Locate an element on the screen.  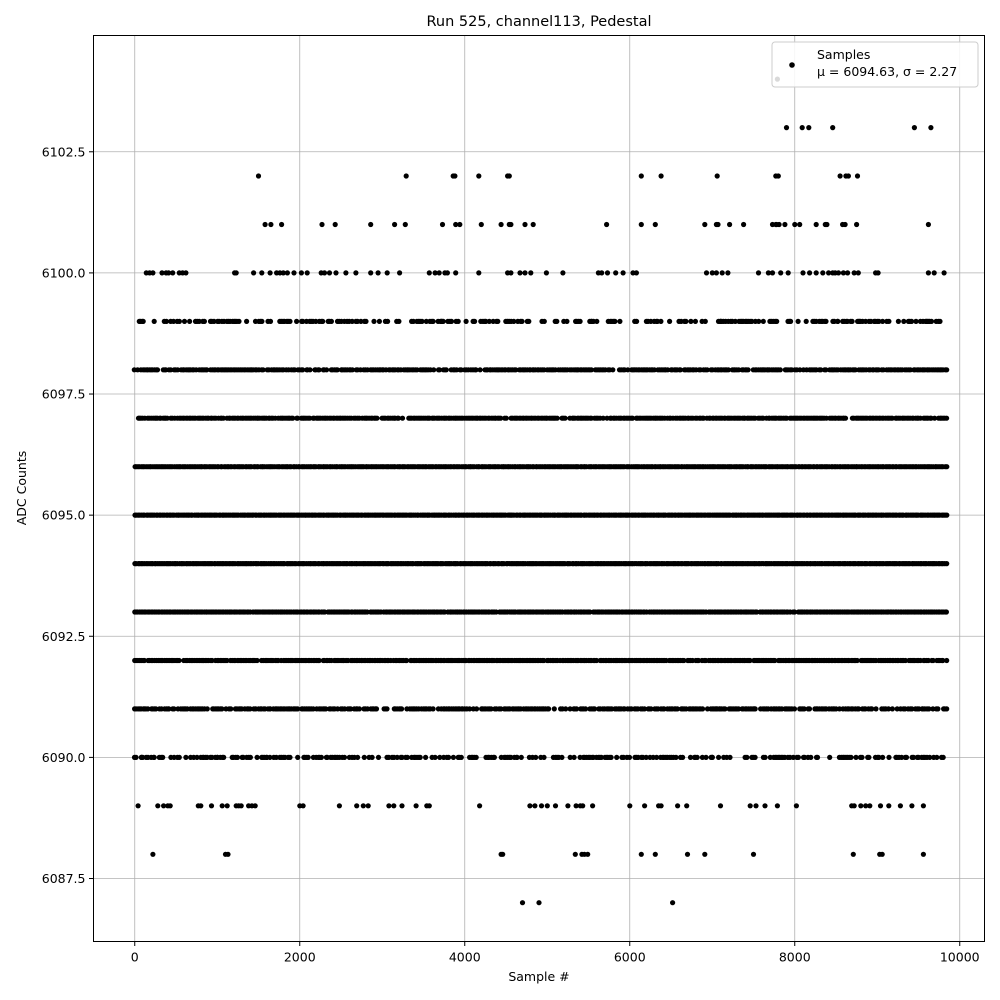
legend: Samples μ = 6094.63, σ = 2.27 is located at coordinates (875, 64).